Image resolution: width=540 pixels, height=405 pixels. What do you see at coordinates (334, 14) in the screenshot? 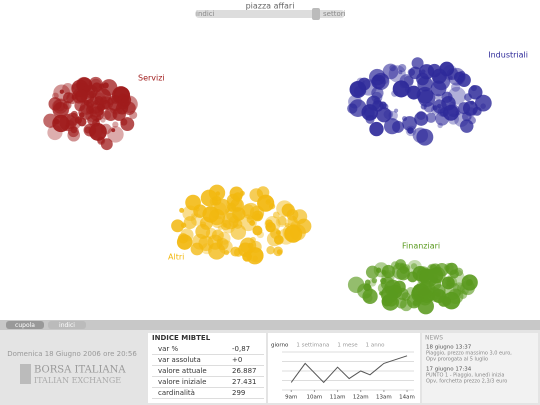
I see `slider-right: settori` at bounding box center [334, 14].